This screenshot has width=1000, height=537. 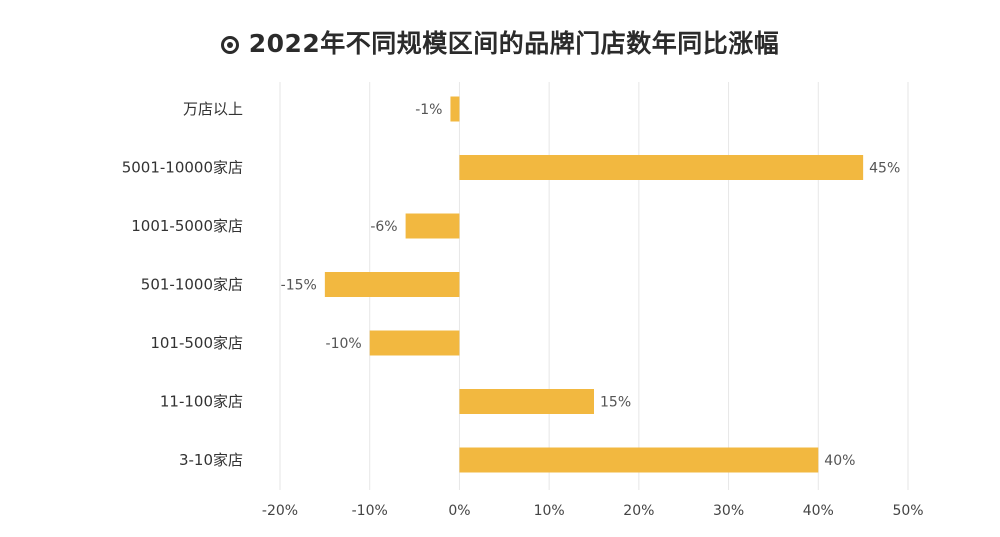 What do you see at coordinates (638, 511) in the screenshot?
I see `x-tick-label: 20%` at bounding box center [638, 511].